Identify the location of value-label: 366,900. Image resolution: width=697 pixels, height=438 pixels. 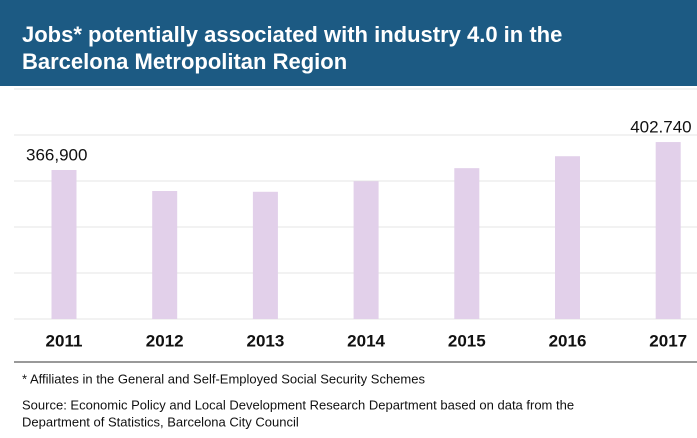
(56, 155).